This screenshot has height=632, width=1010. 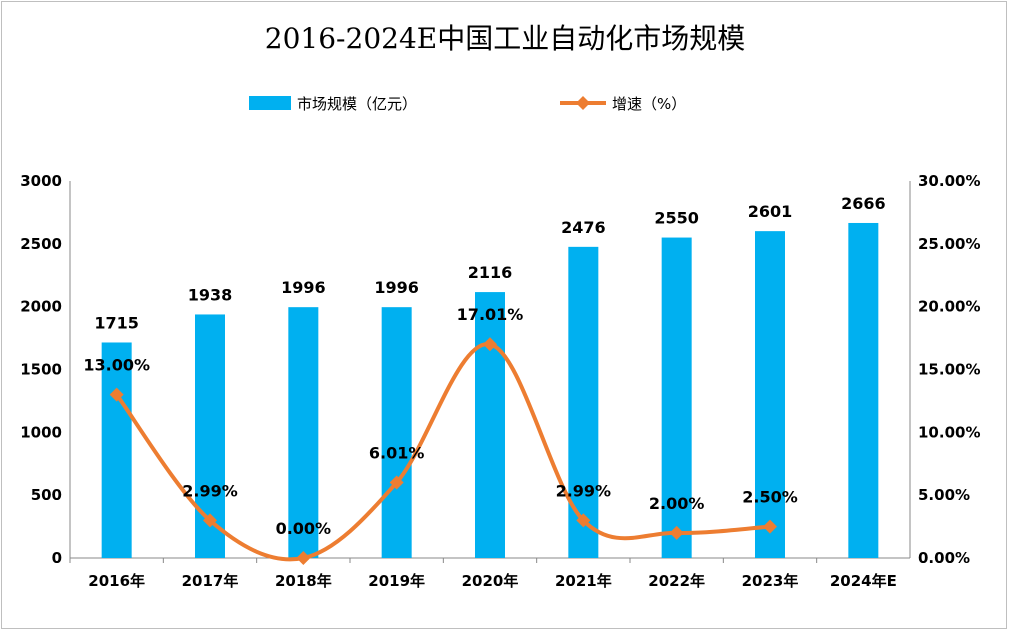 I want to click on growth-value-label: 0.00%, so click(x=304, y=528).